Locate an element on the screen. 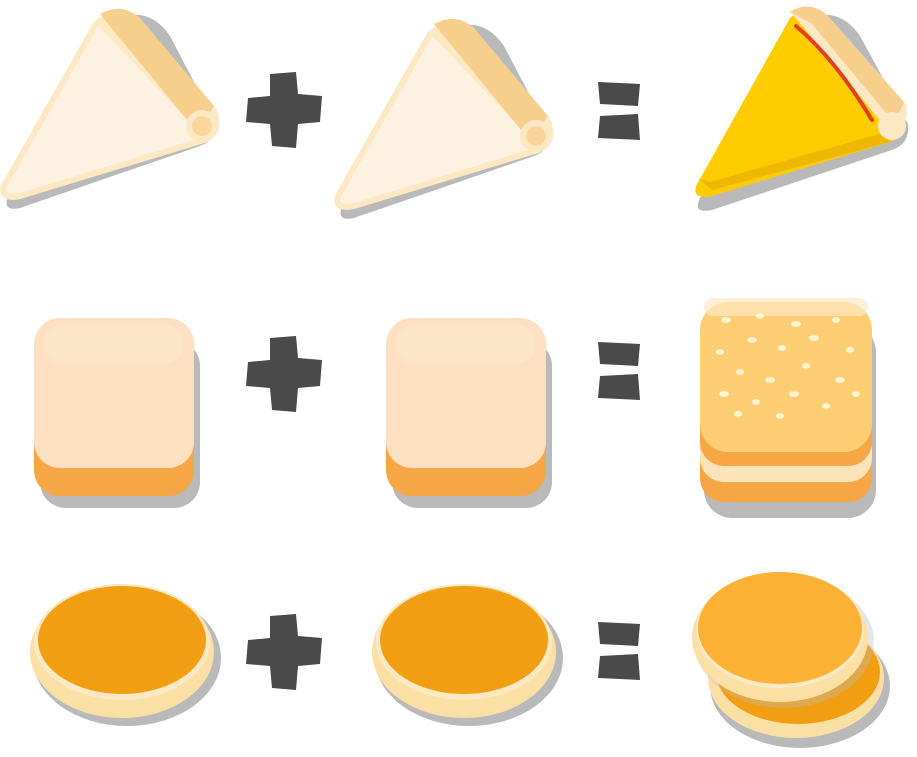  sesame-sandwich-stack-icon is located at coordinates (786, 409).